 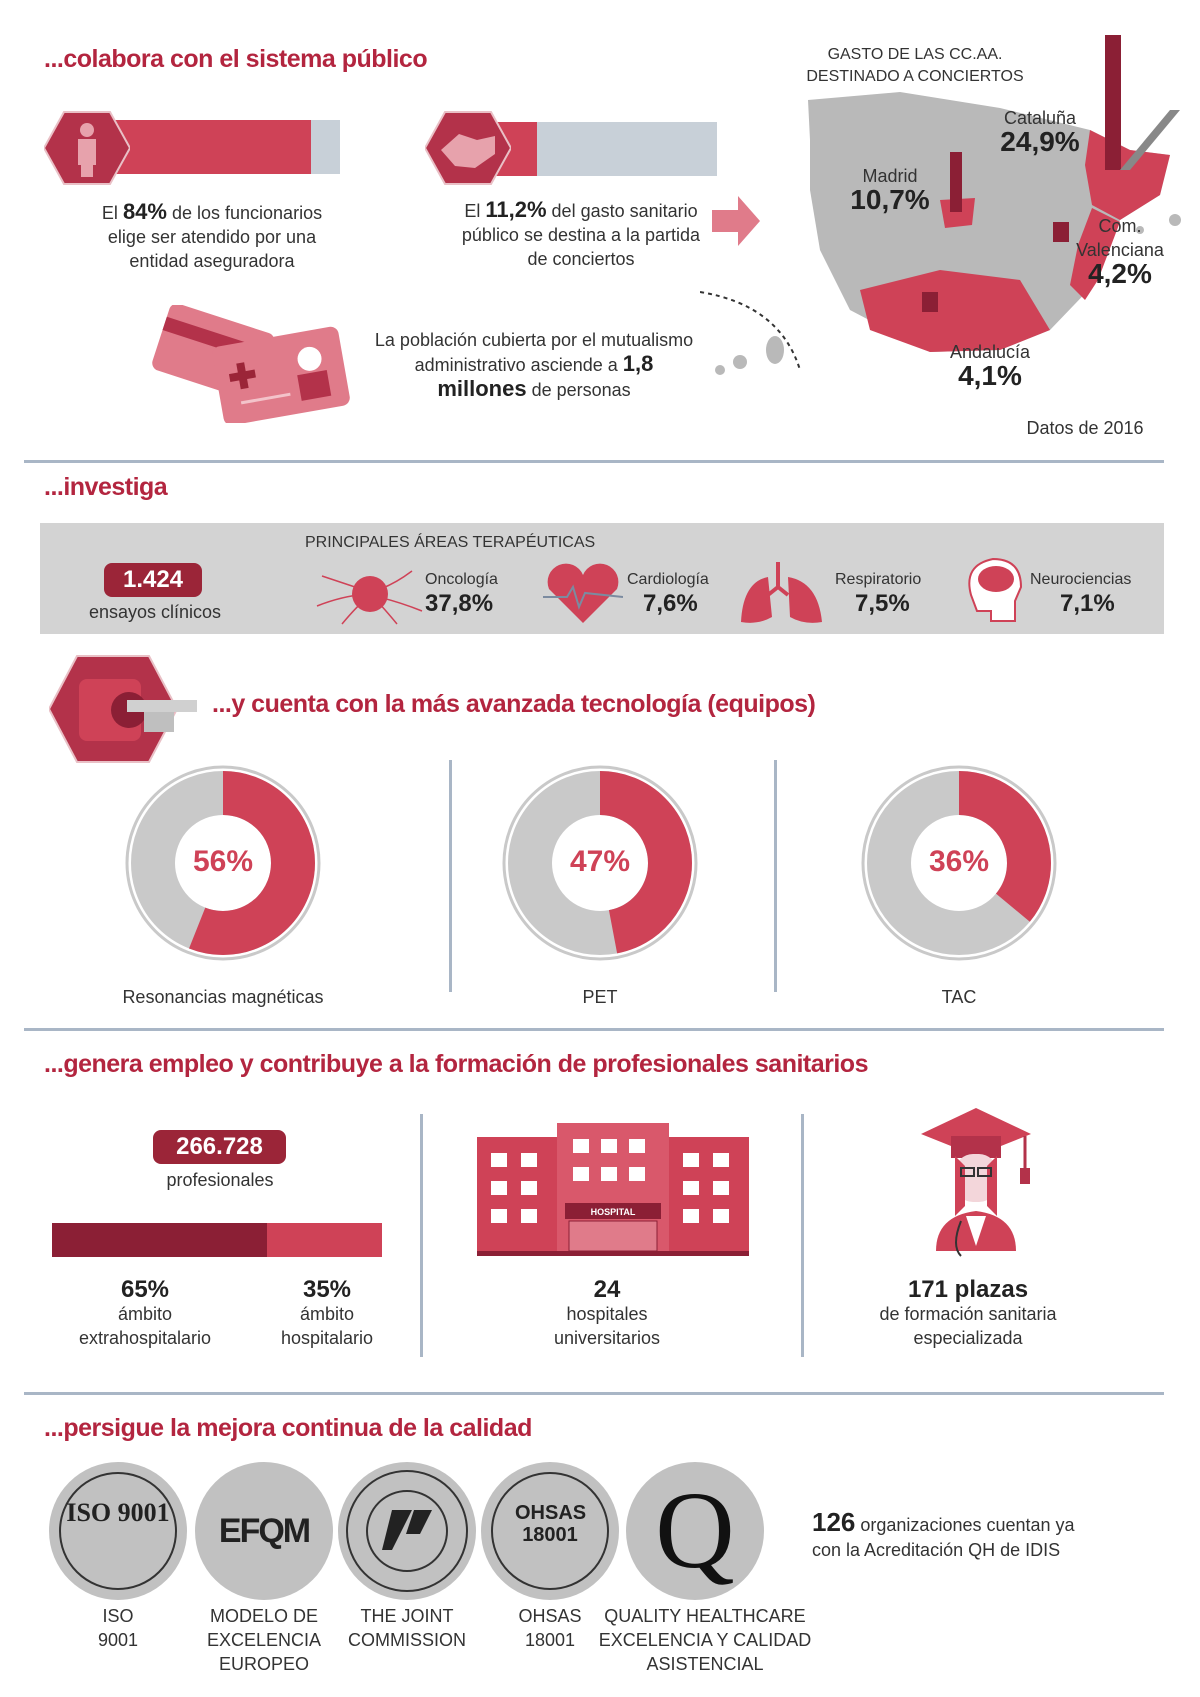 I want to click on handshake-icon, so click(x=468, y=148).